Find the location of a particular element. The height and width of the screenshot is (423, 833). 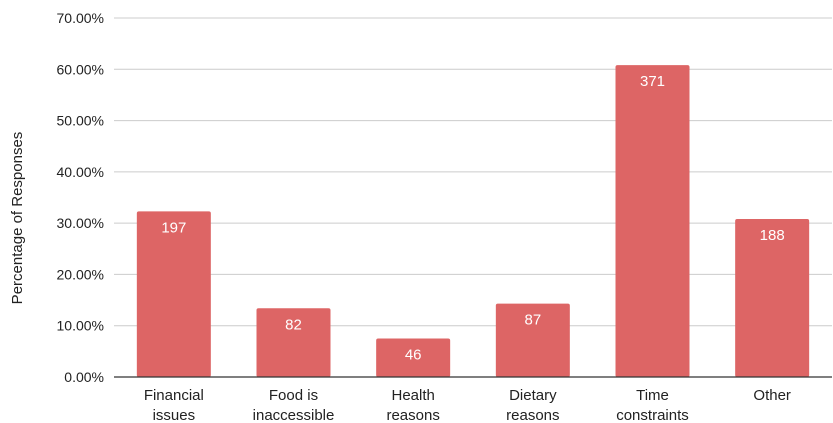

y-tick-label: 0.00% is located at coordinates (84, 377).